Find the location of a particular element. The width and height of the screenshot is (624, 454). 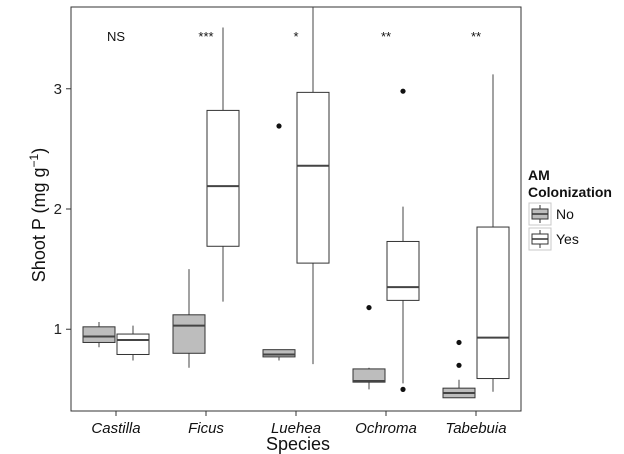

x-tick-label: Ficus is located at coordinates (206, 428).